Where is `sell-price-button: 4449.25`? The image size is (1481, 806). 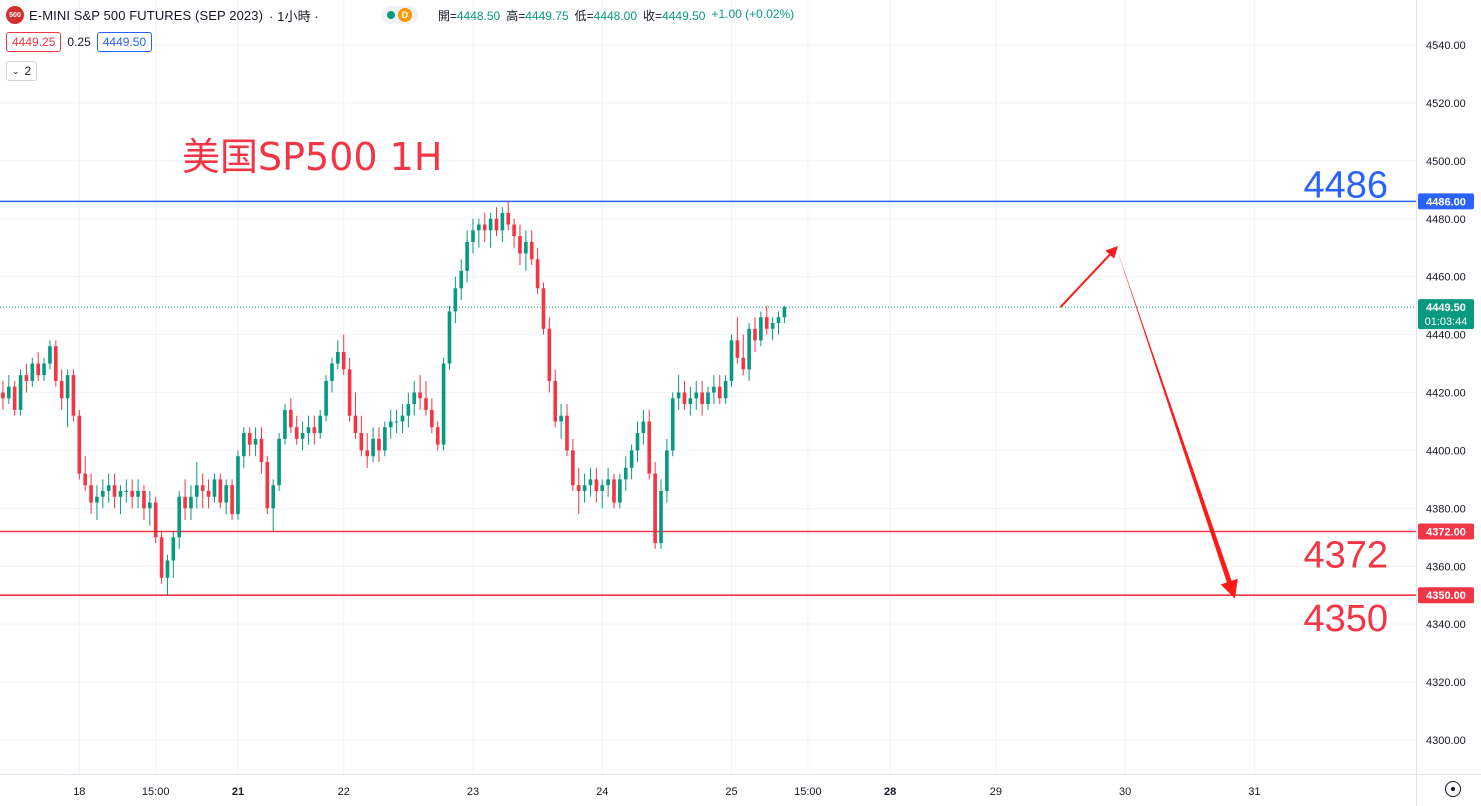 sell-price-button: 4449.25 is located at coordinates (34, 42).